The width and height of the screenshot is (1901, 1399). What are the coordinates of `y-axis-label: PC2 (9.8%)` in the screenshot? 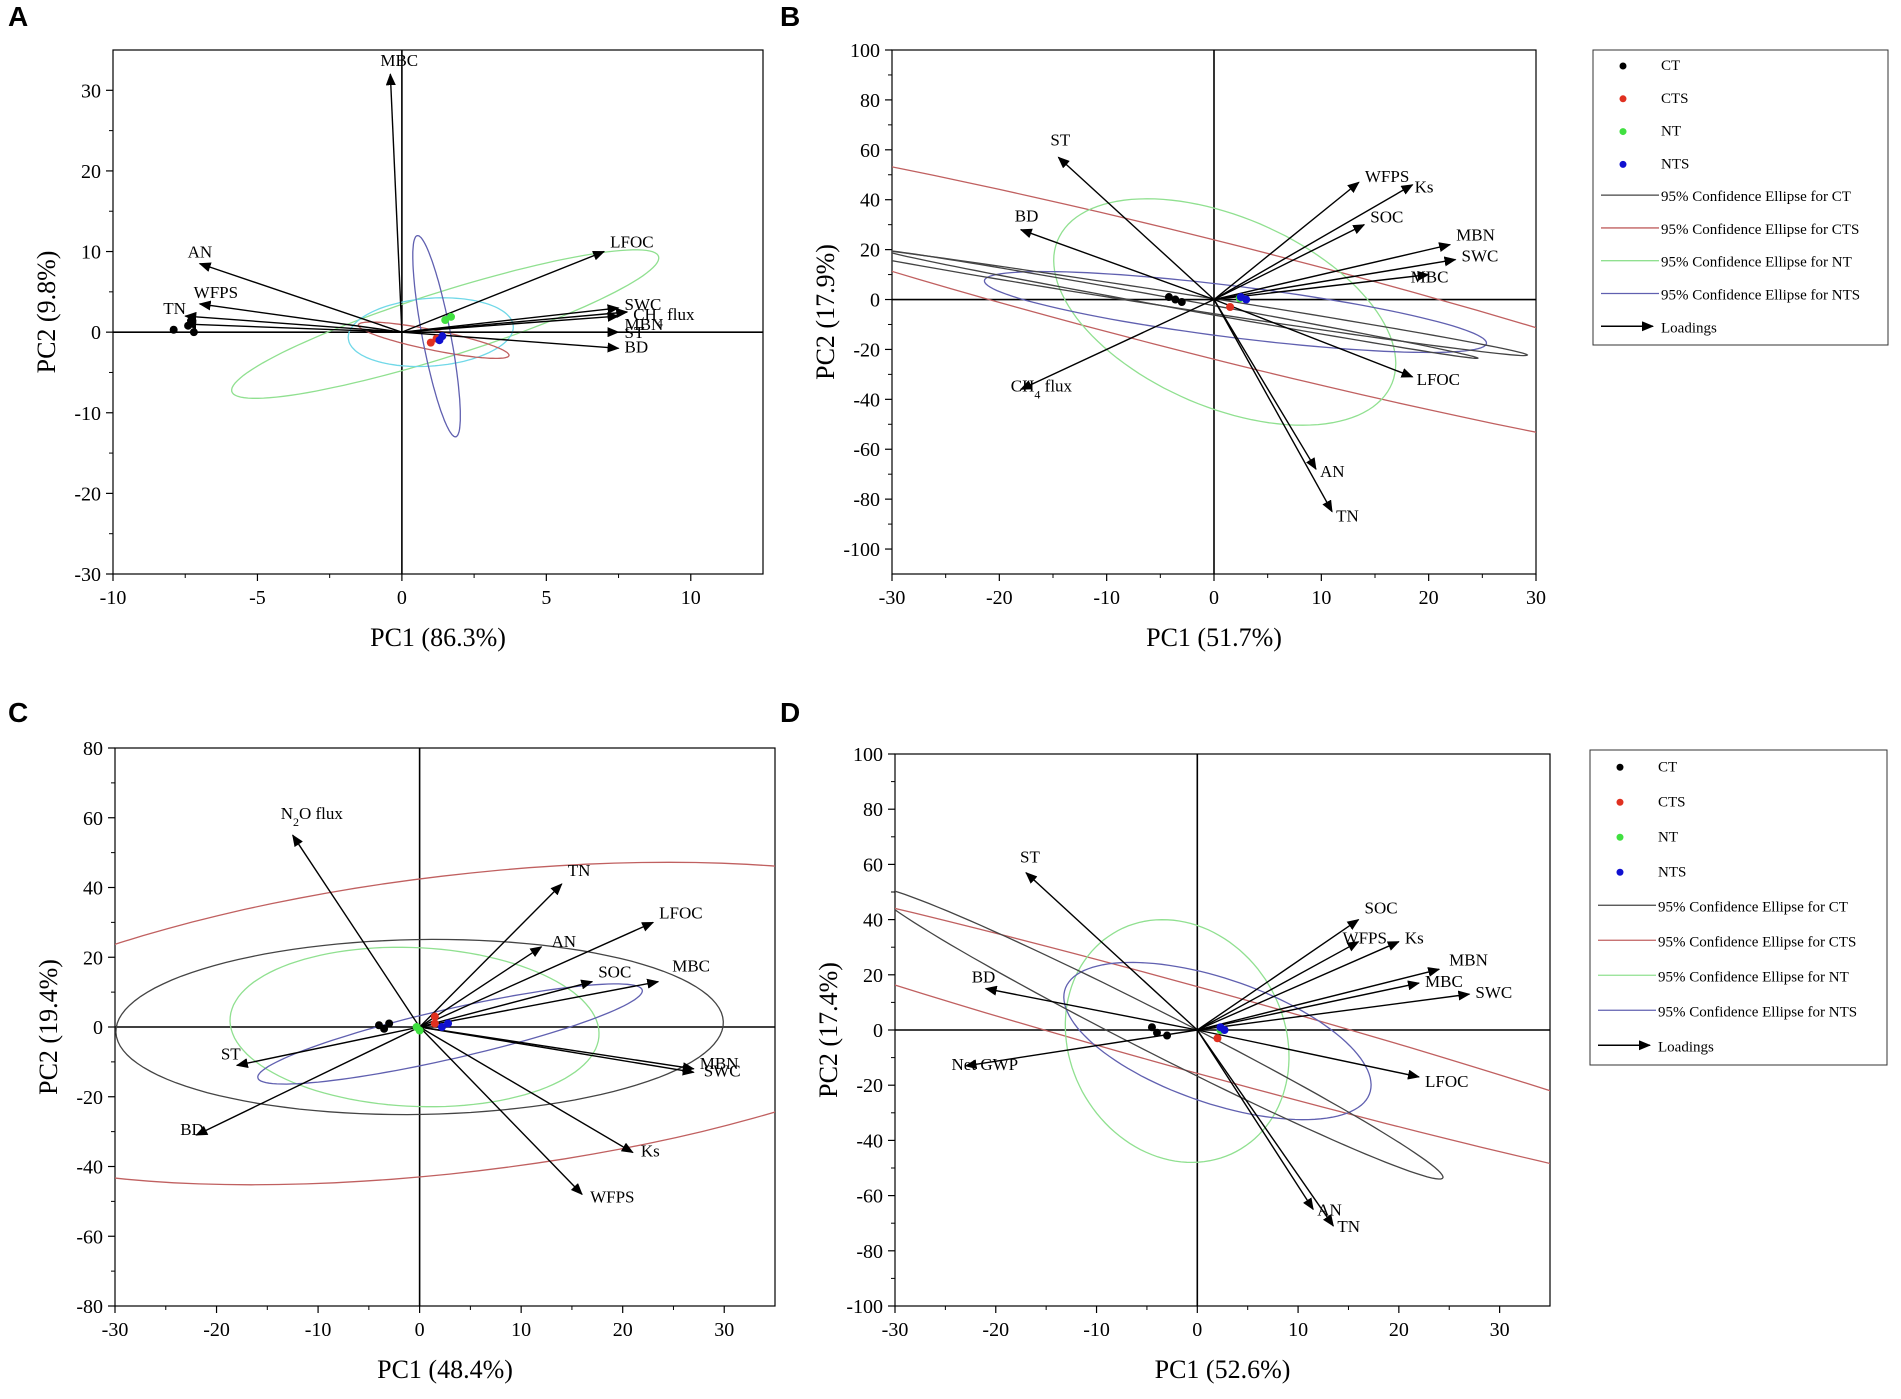 It's located at (46, 312).